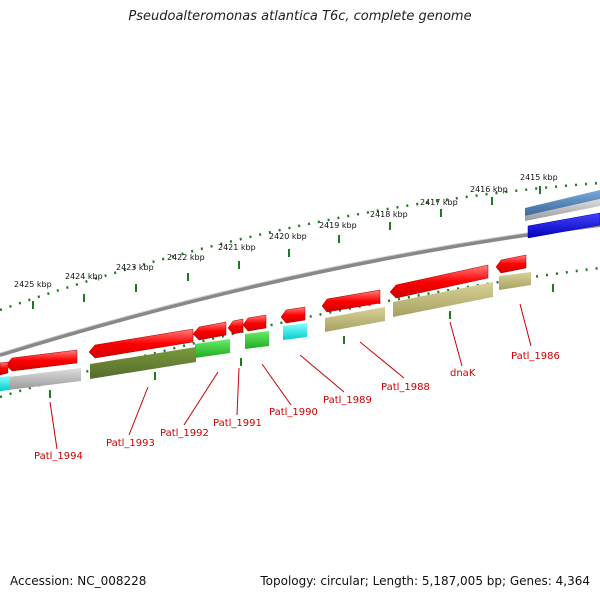 The image size is (600, 600). I want to click on gene-label: Patl_1993, so click(130, 443).